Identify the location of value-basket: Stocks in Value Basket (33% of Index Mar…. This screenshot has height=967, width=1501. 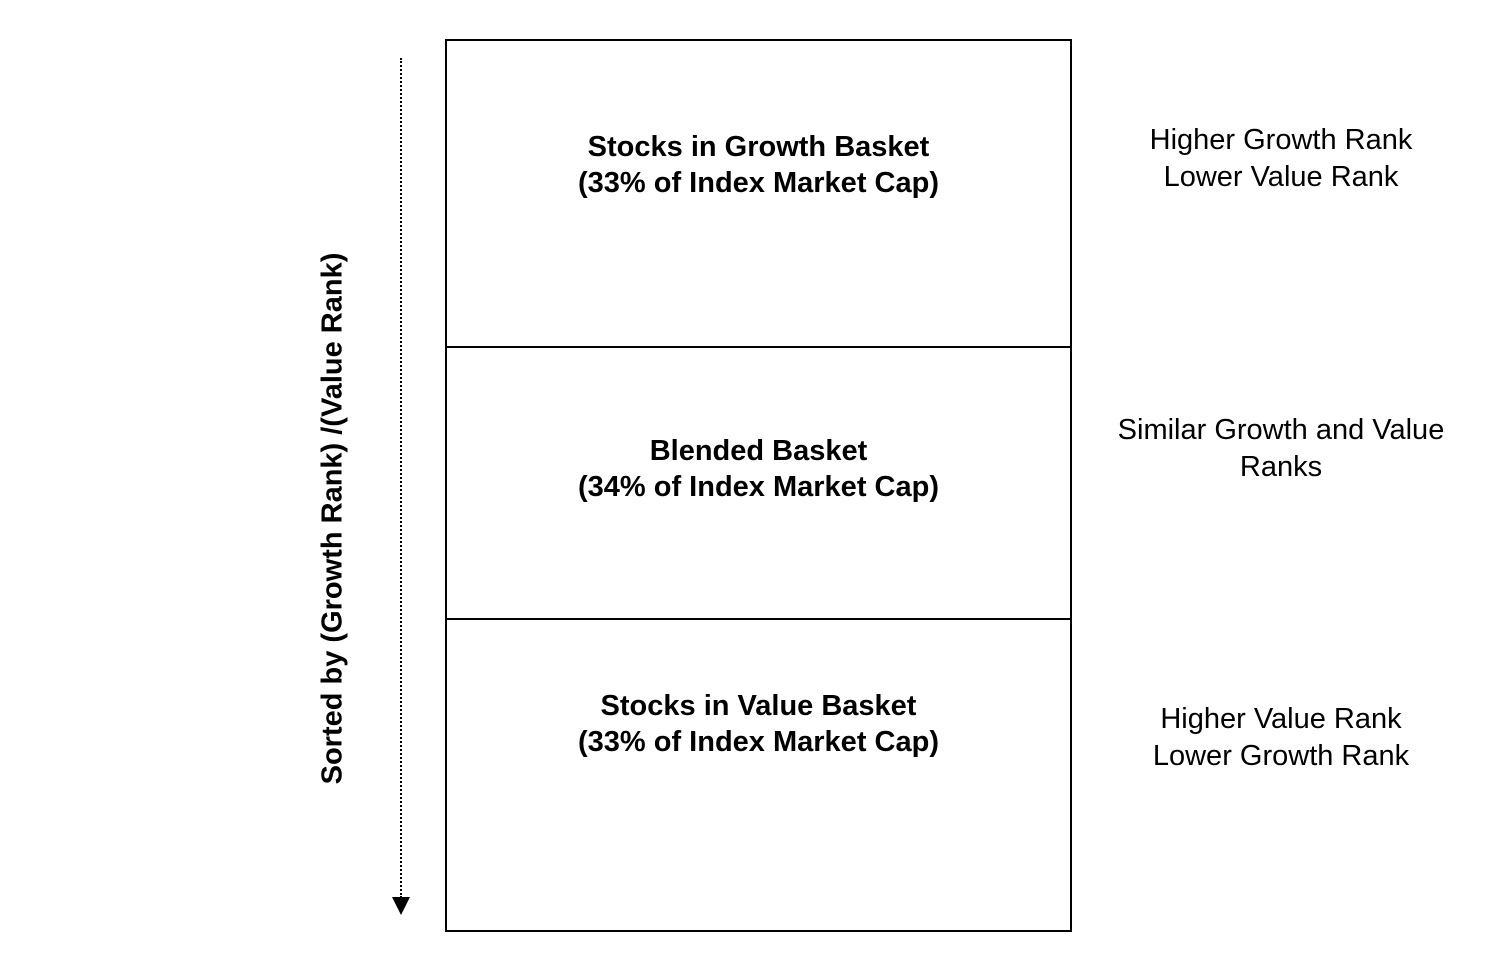
(758, 775).